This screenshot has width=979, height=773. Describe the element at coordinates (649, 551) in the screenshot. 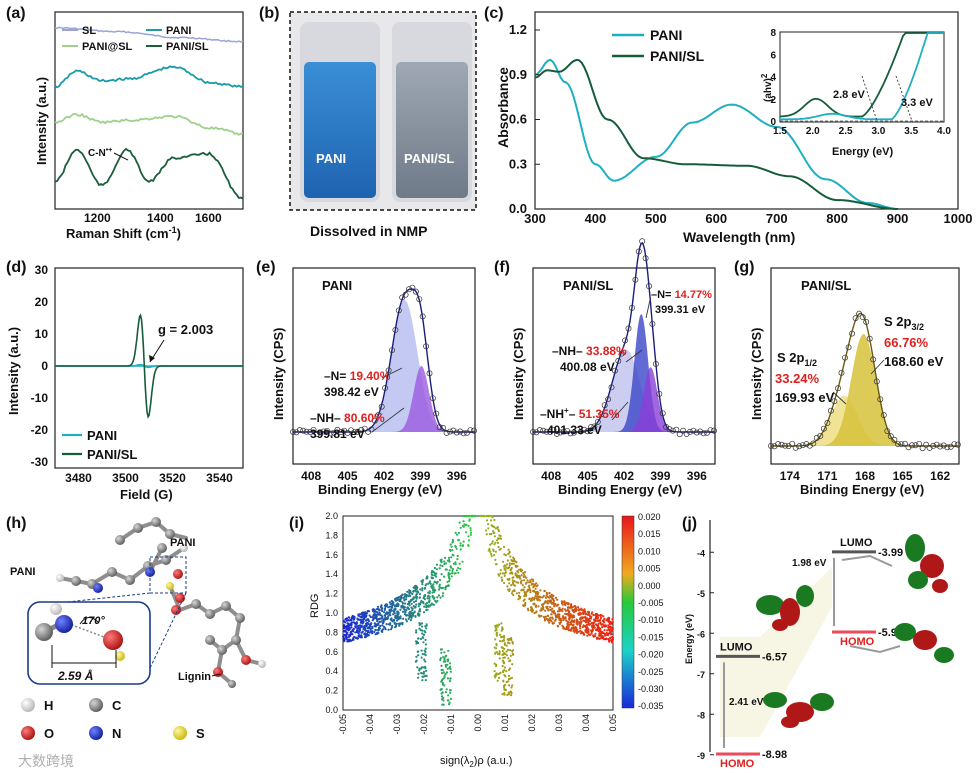

I see `colorbar-tick-label: 0.010` at that location.